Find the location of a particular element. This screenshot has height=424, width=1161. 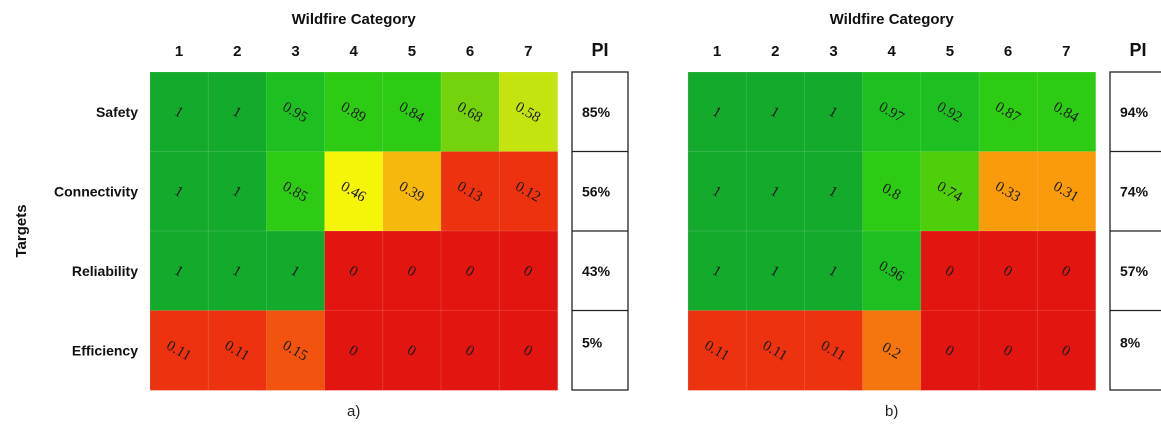

pi-value: 94% is located at coordinates (1134, 112).